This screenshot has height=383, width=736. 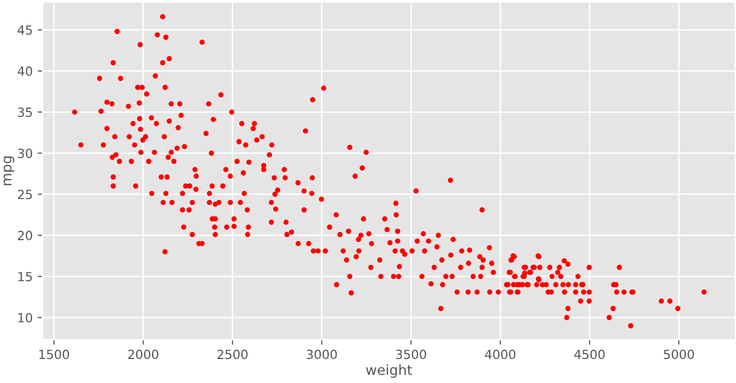 What do you see at coordinates (679, 355) in the screenshot?
I see `x-tick-label: 5000` at bounding box center [679, 355].